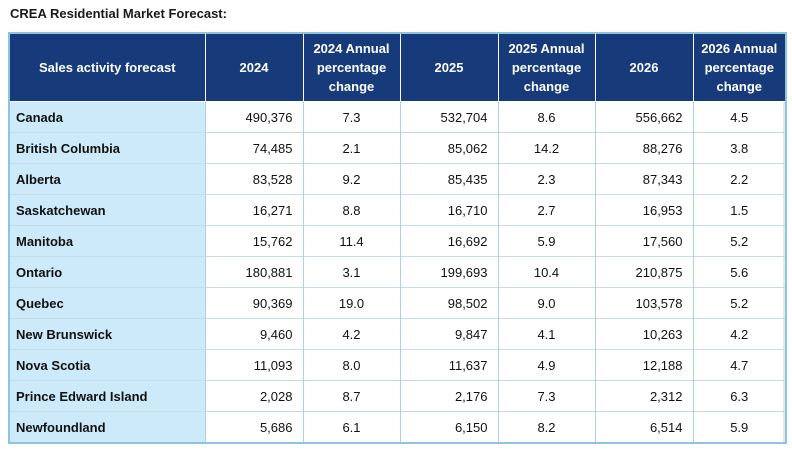 Image resolution: width=792 pixels, height=453 pixels. I want to click on region-cell: Saskatchewan, so click(107, 210).